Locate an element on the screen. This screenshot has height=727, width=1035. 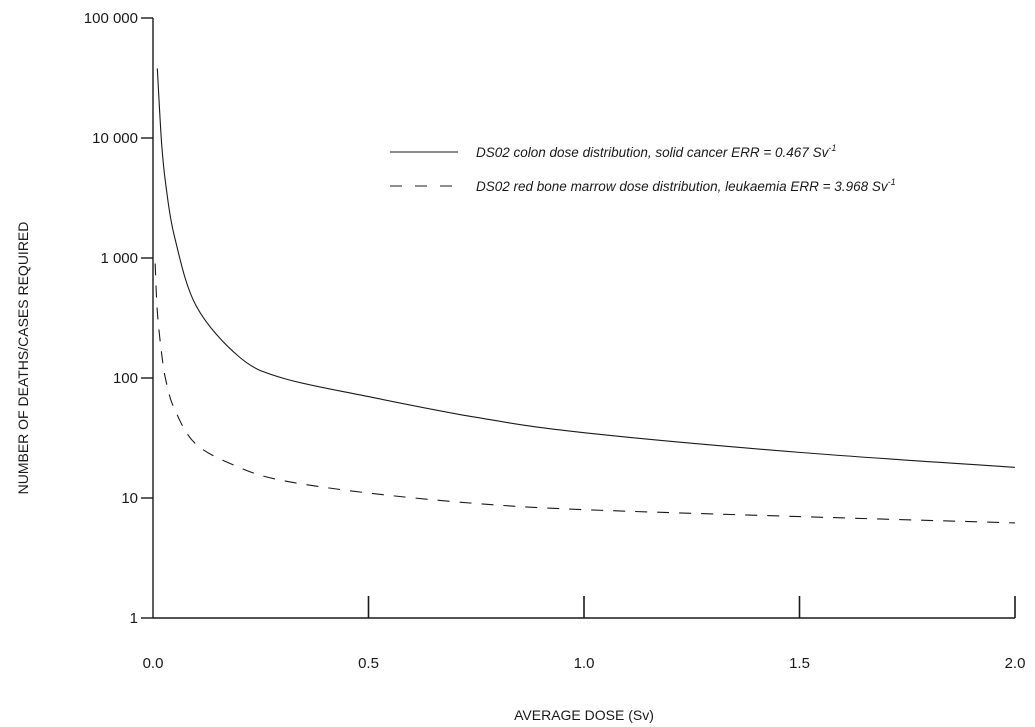
y-axis-label: NUMBER OF DEATHS/CASES REQUIRED is located at coordinates (23, 358).